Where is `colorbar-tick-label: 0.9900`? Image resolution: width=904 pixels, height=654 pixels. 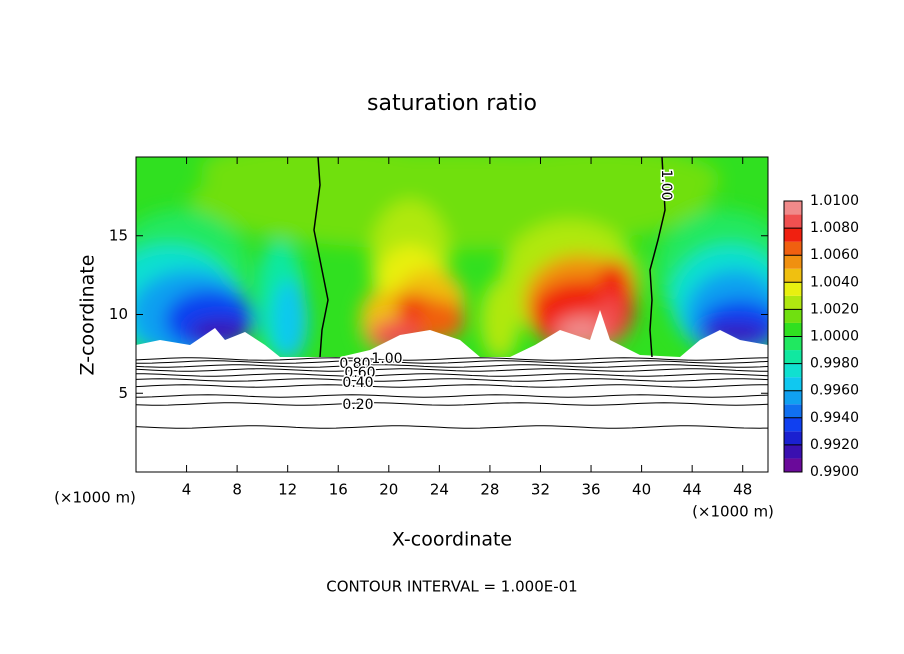 colorbar-tick-label: 0.9900 is located at coordinates (834, 472).